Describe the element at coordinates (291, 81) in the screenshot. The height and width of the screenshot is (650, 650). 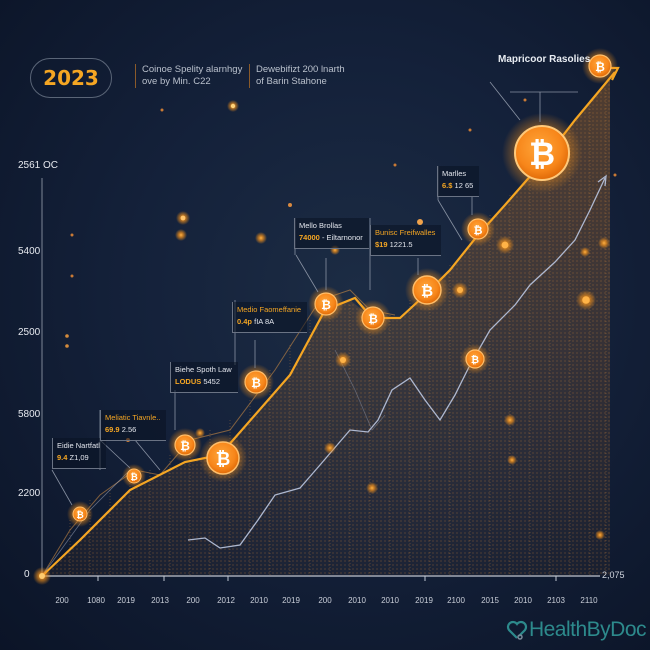
I see `subtitle-right-line-2: of Barin Stahone` at that location.